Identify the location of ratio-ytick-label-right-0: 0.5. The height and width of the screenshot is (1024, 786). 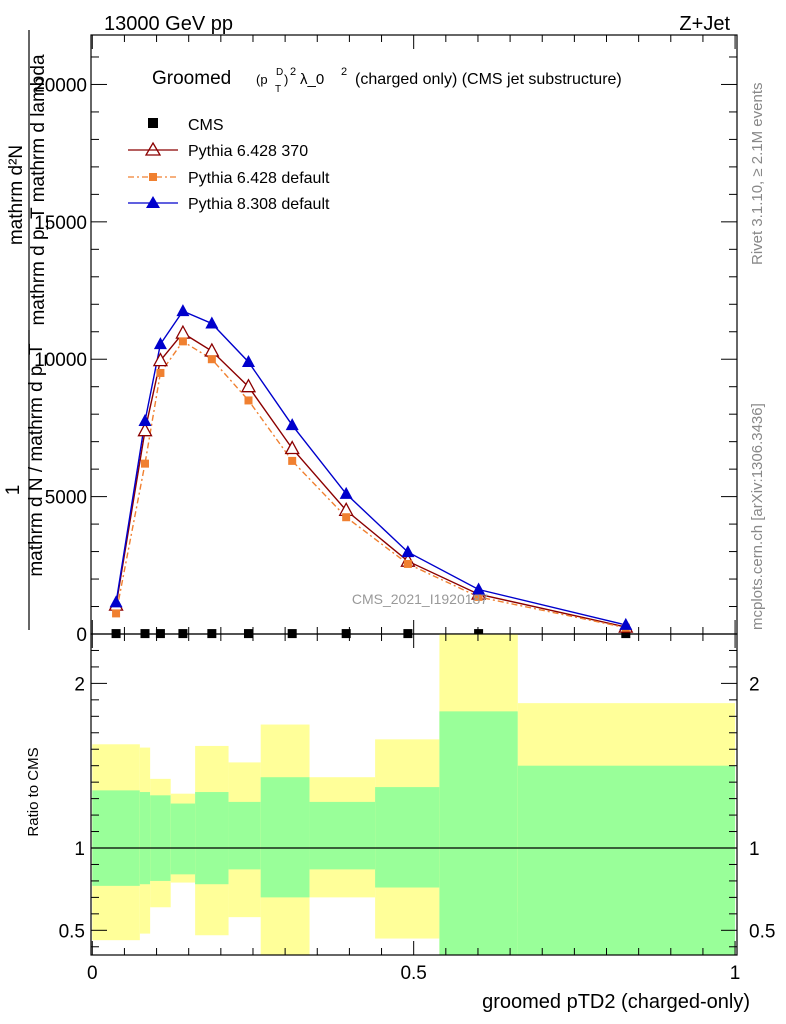
(762, 931).